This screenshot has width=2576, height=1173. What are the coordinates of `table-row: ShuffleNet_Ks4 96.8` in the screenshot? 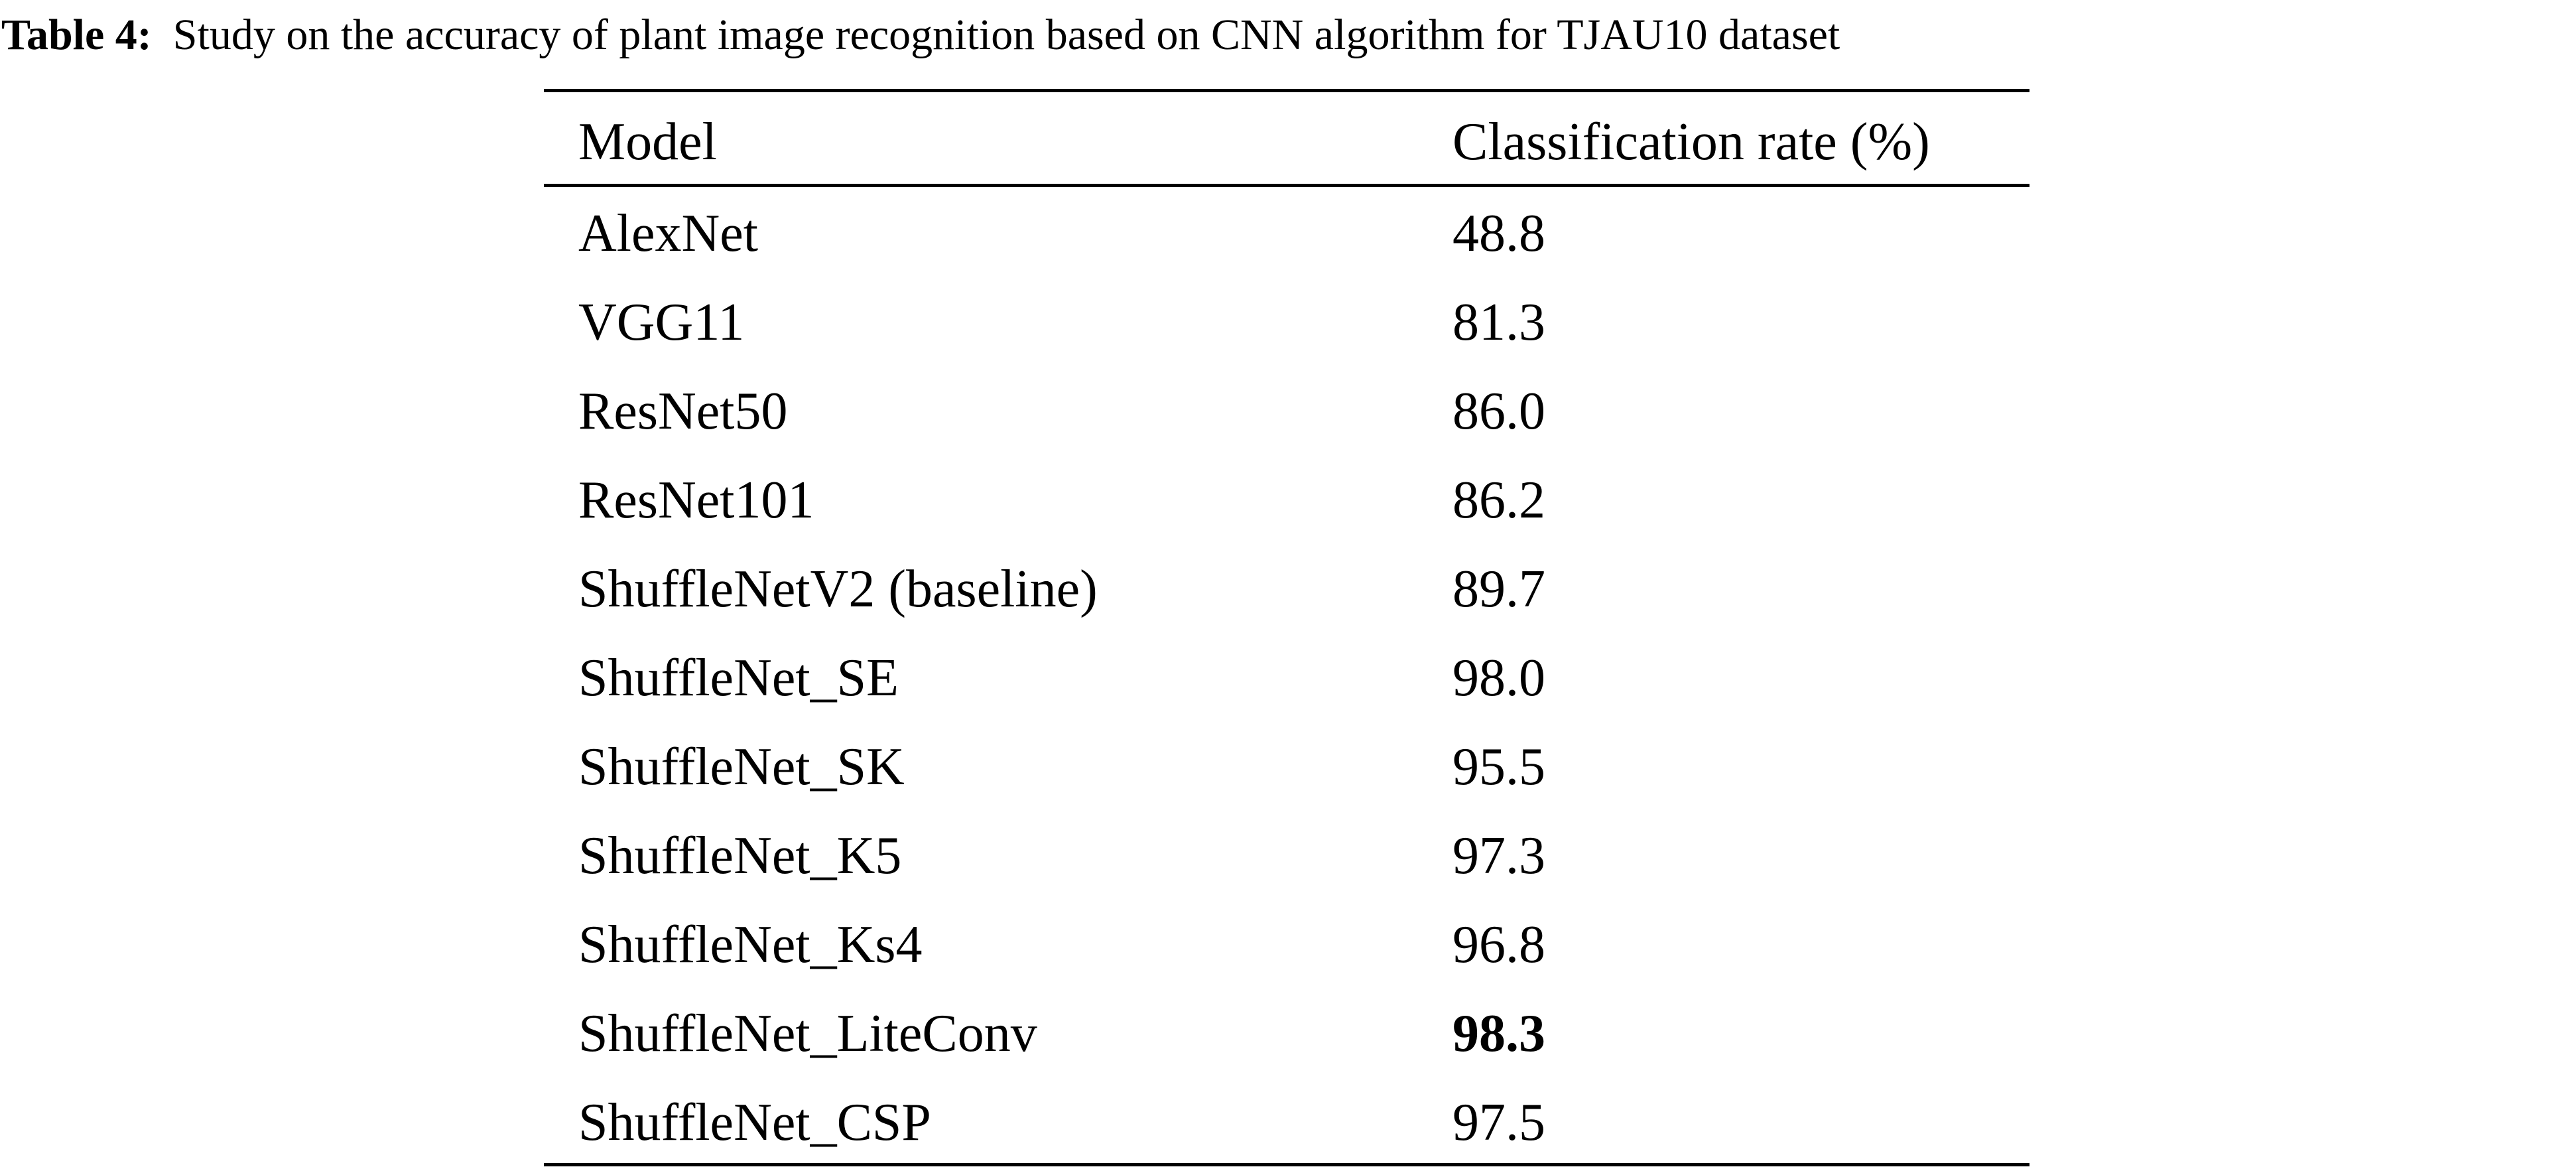 It's located at (1287, 945).